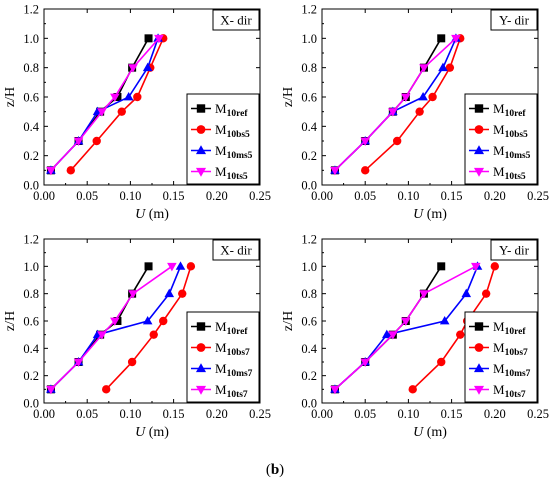 The height and width of the screenshot is (488, 550). Describe the element at coordinates (231, 110) in the screenshot. I see `legend-entry-label: M10ref` at that location.